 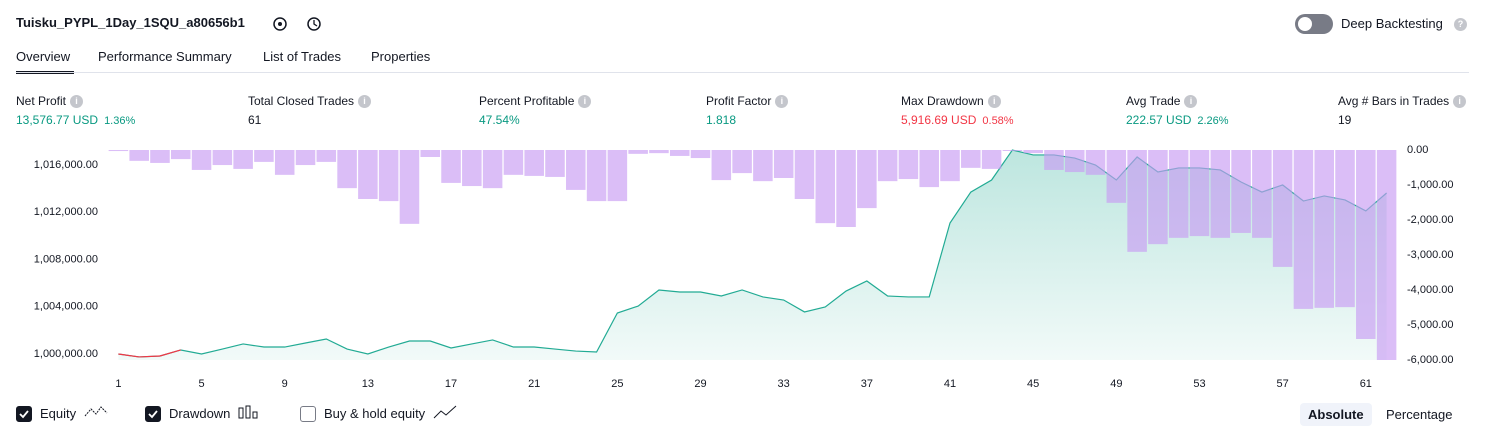 I want to click on x-tick-label: 41, so click(x=950, y=384).